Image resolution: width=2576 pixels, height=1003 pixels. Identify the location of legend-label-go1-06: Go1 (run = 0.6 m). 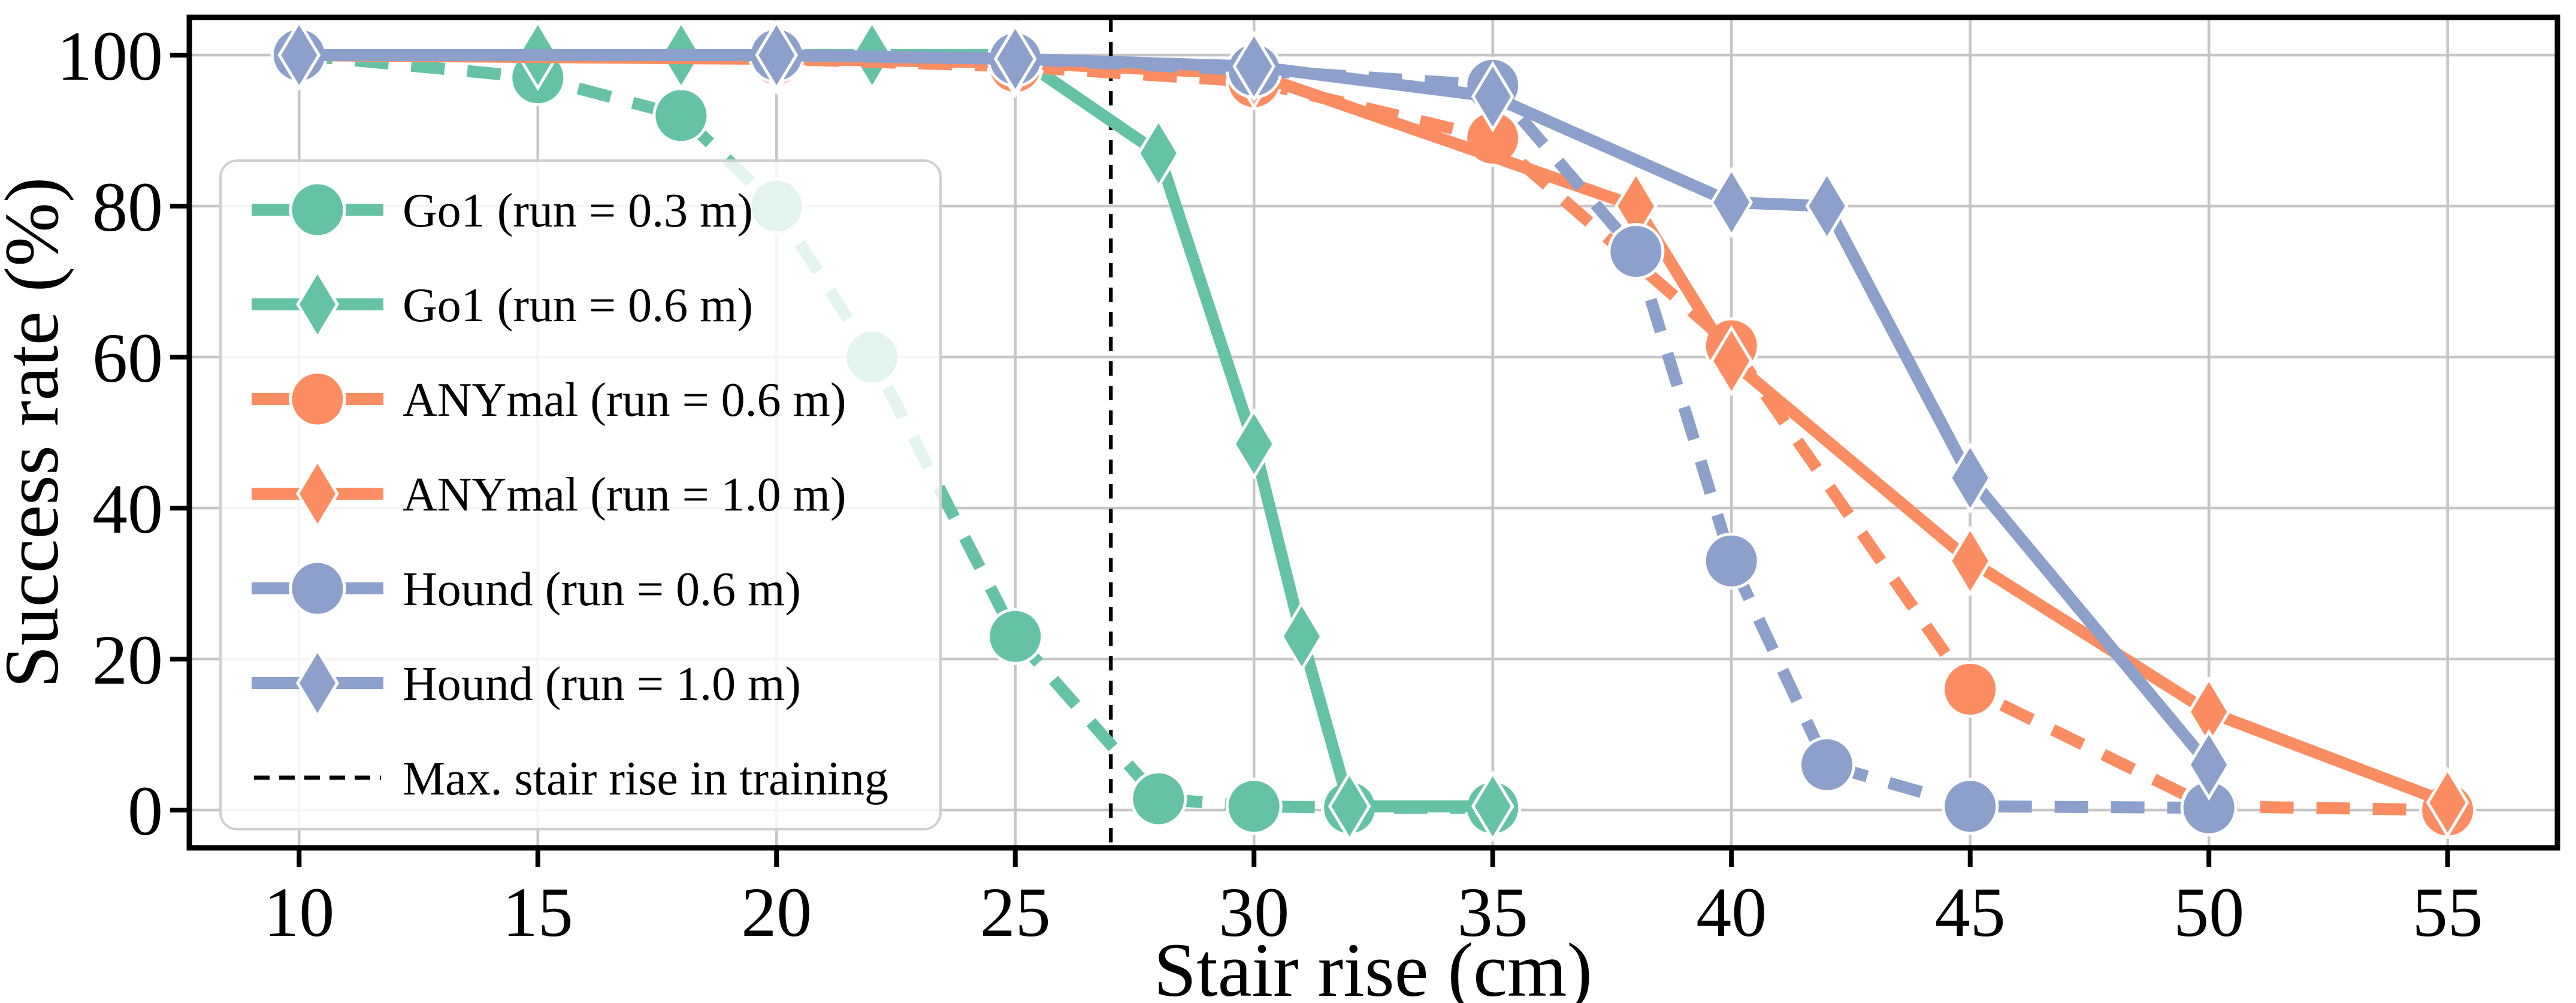
(578, 305).